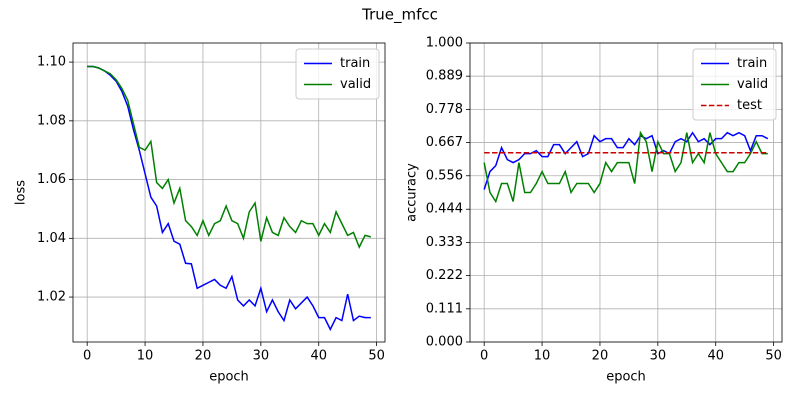  What do you see at coordinates (444, 43) in the screenshot?
I see `y-tick-label: 1.000` at bounding box center [444, 43].